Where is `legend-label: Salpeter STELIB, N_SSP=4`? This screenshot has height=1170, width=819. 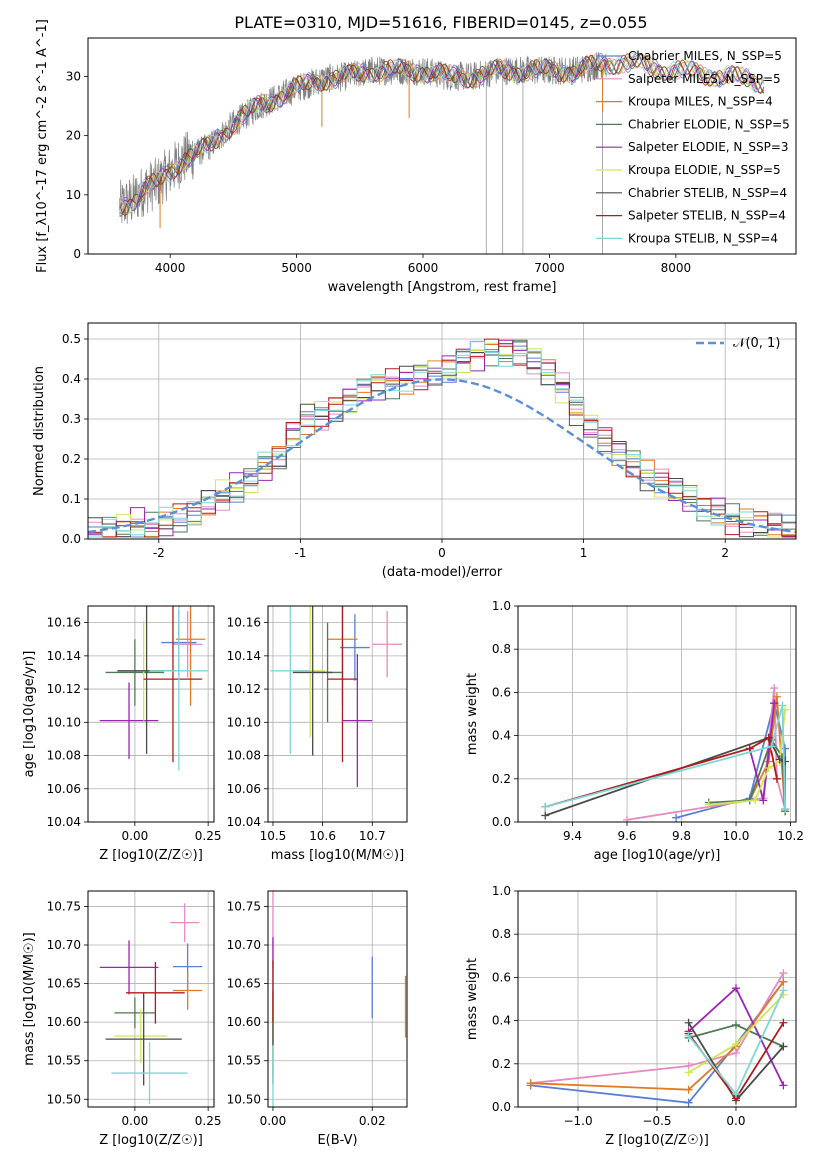
legend-label: Salpeter STELIB, N_SSP=4 is located at coordinates (707, 216).